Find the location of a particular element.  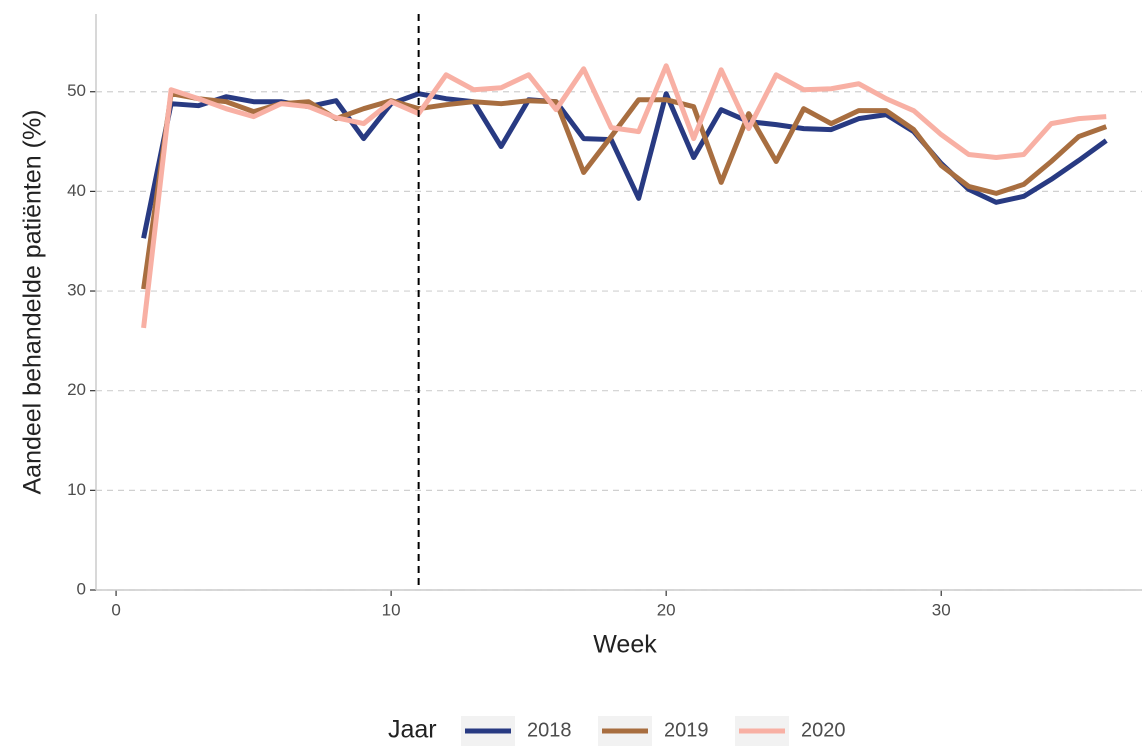

x-tick-label: 20 is located at coordinates (666, 609).